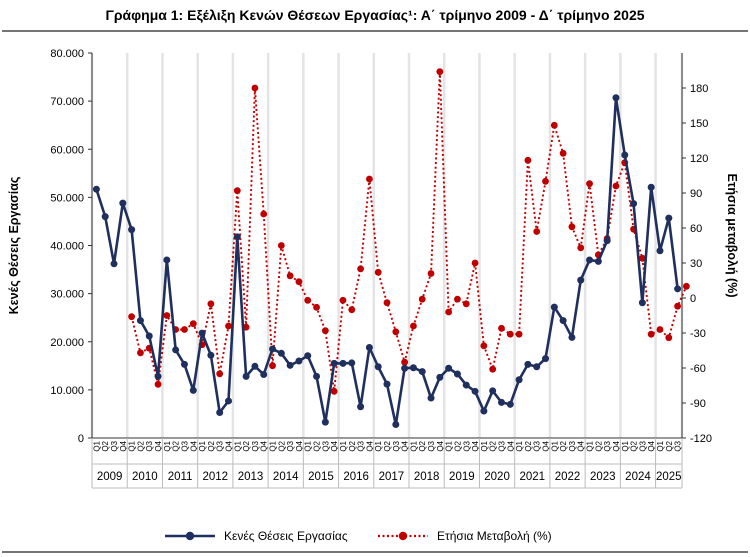  Describe the element at coordinates (696, 229) in the screenshot. I see `y-right-tick-label: 60` at that location.